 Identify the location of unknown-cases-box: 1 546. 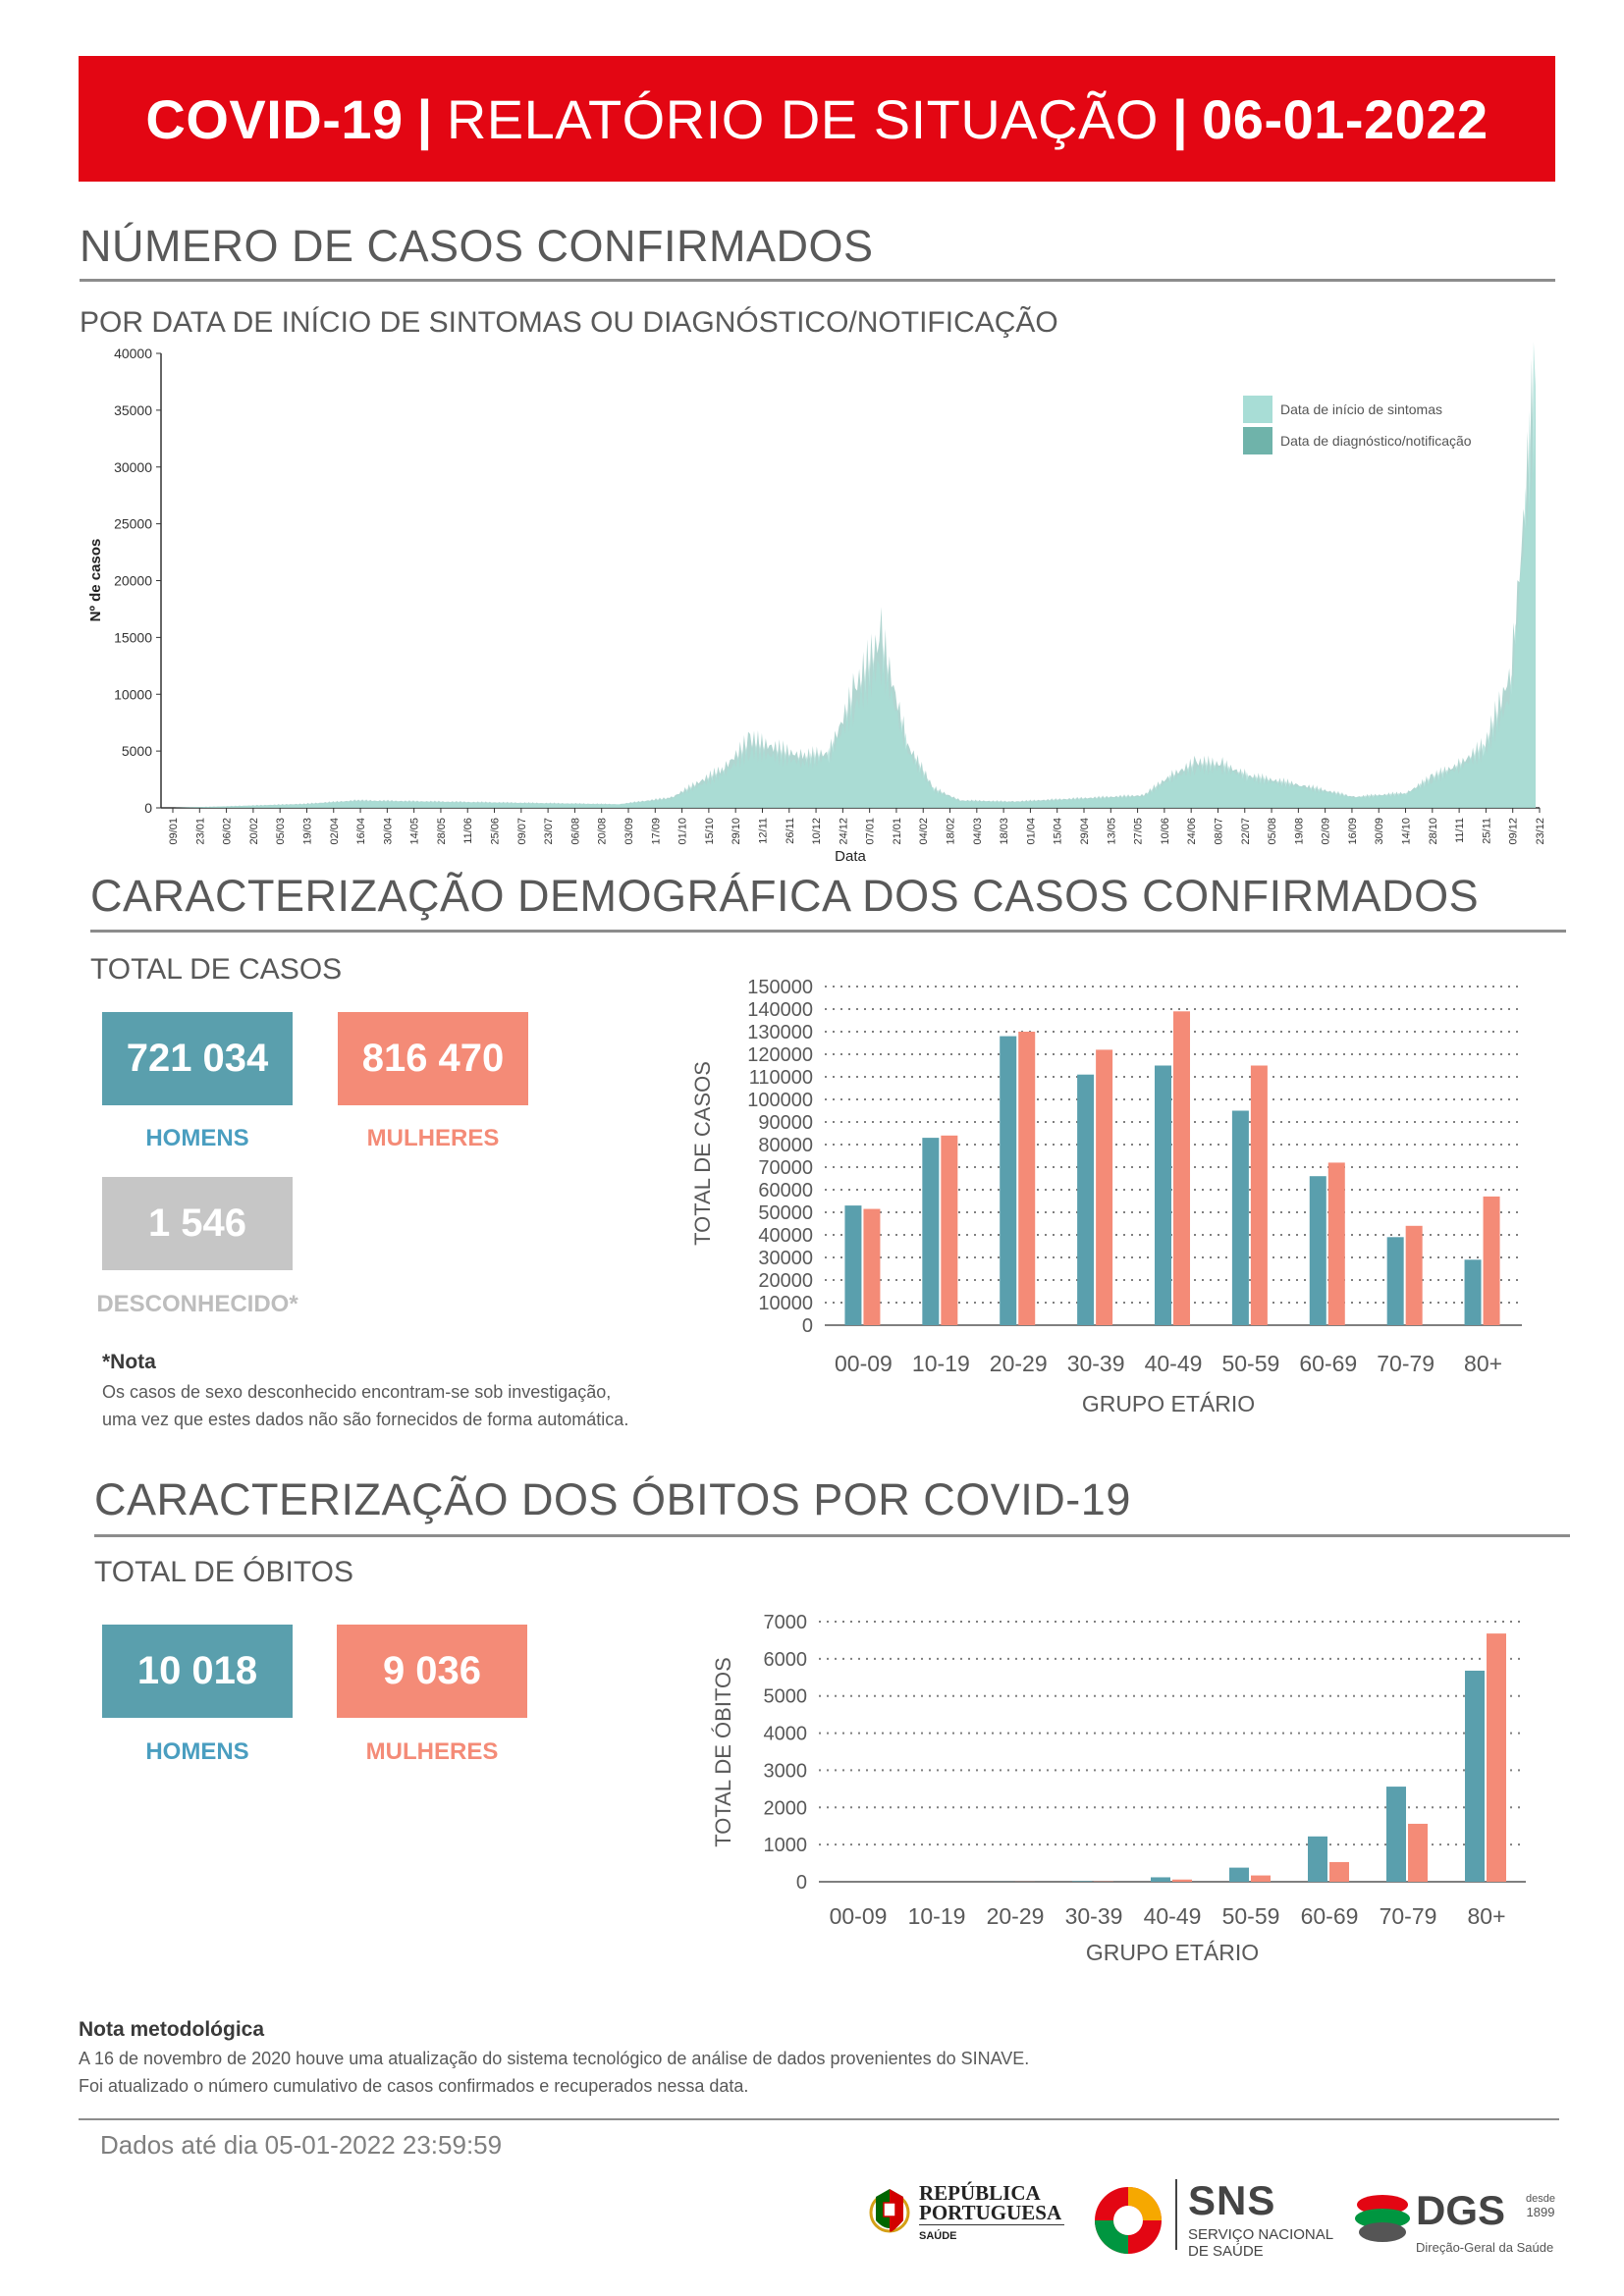
(197, 1223).